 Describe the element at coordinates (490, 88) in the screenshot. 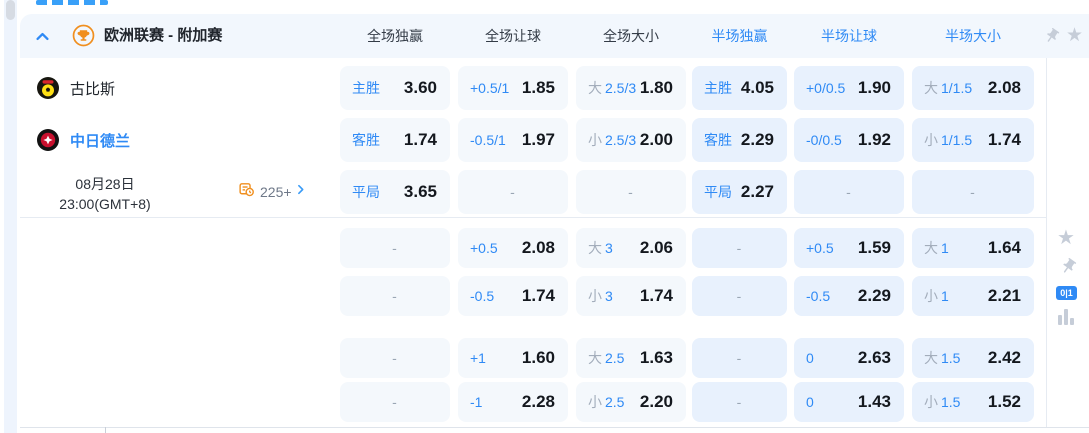

I see `odds-label: +0.5/1` at that location.